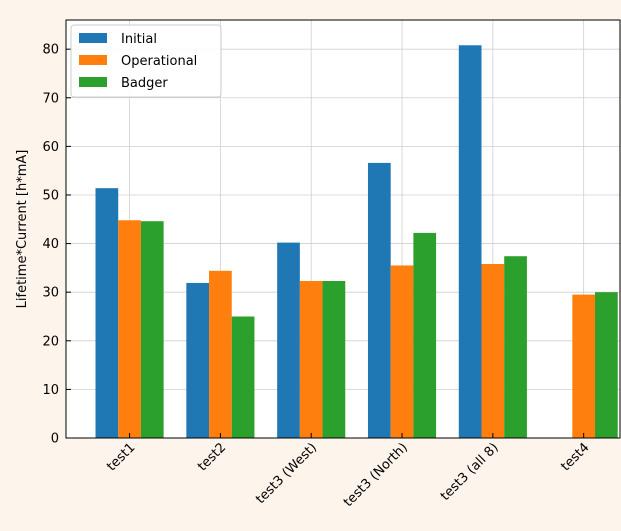  Describe the element at coordinates (50, 98) in the screenshot. I see `y-tick-label: 70` at that location.